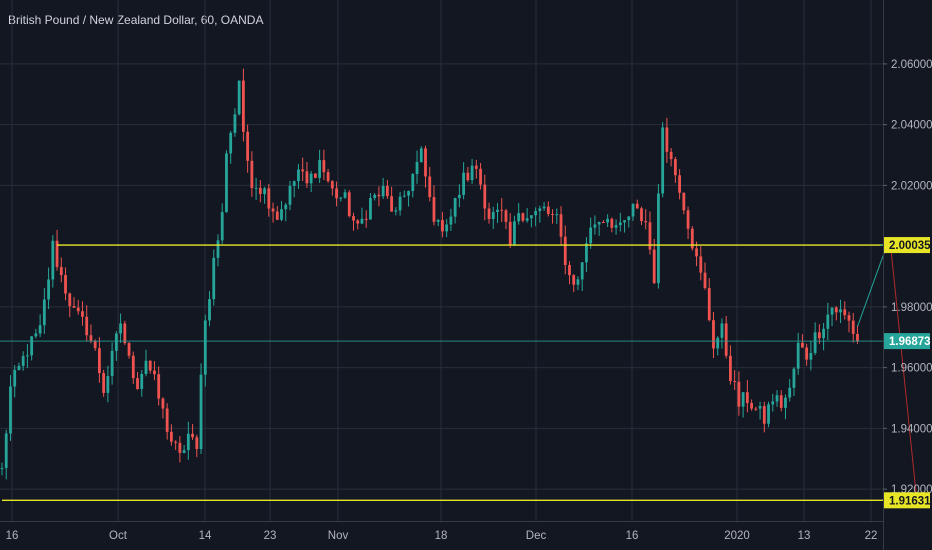 The image size is (932, 550). What do you see at coordinates (632, 536) in the screenshot?
I see `x-tick-label-7: 16` at bounding box center [632, 536].